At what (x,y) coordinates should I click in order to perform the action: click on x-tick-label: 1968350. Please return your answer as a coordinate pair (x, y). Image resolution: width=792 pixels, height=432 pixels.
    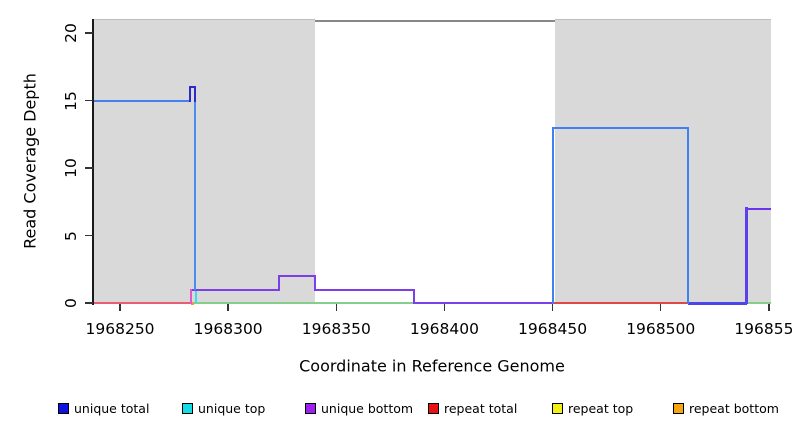
    Looking at the image, I should click on (336, 329).